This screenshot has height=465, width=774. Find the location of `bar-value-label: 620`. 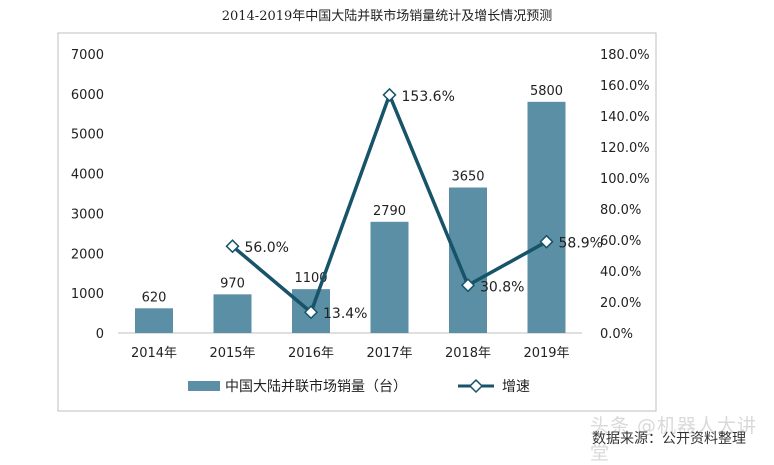

bar-value-label: 620 is located at coordinates (154, 297).